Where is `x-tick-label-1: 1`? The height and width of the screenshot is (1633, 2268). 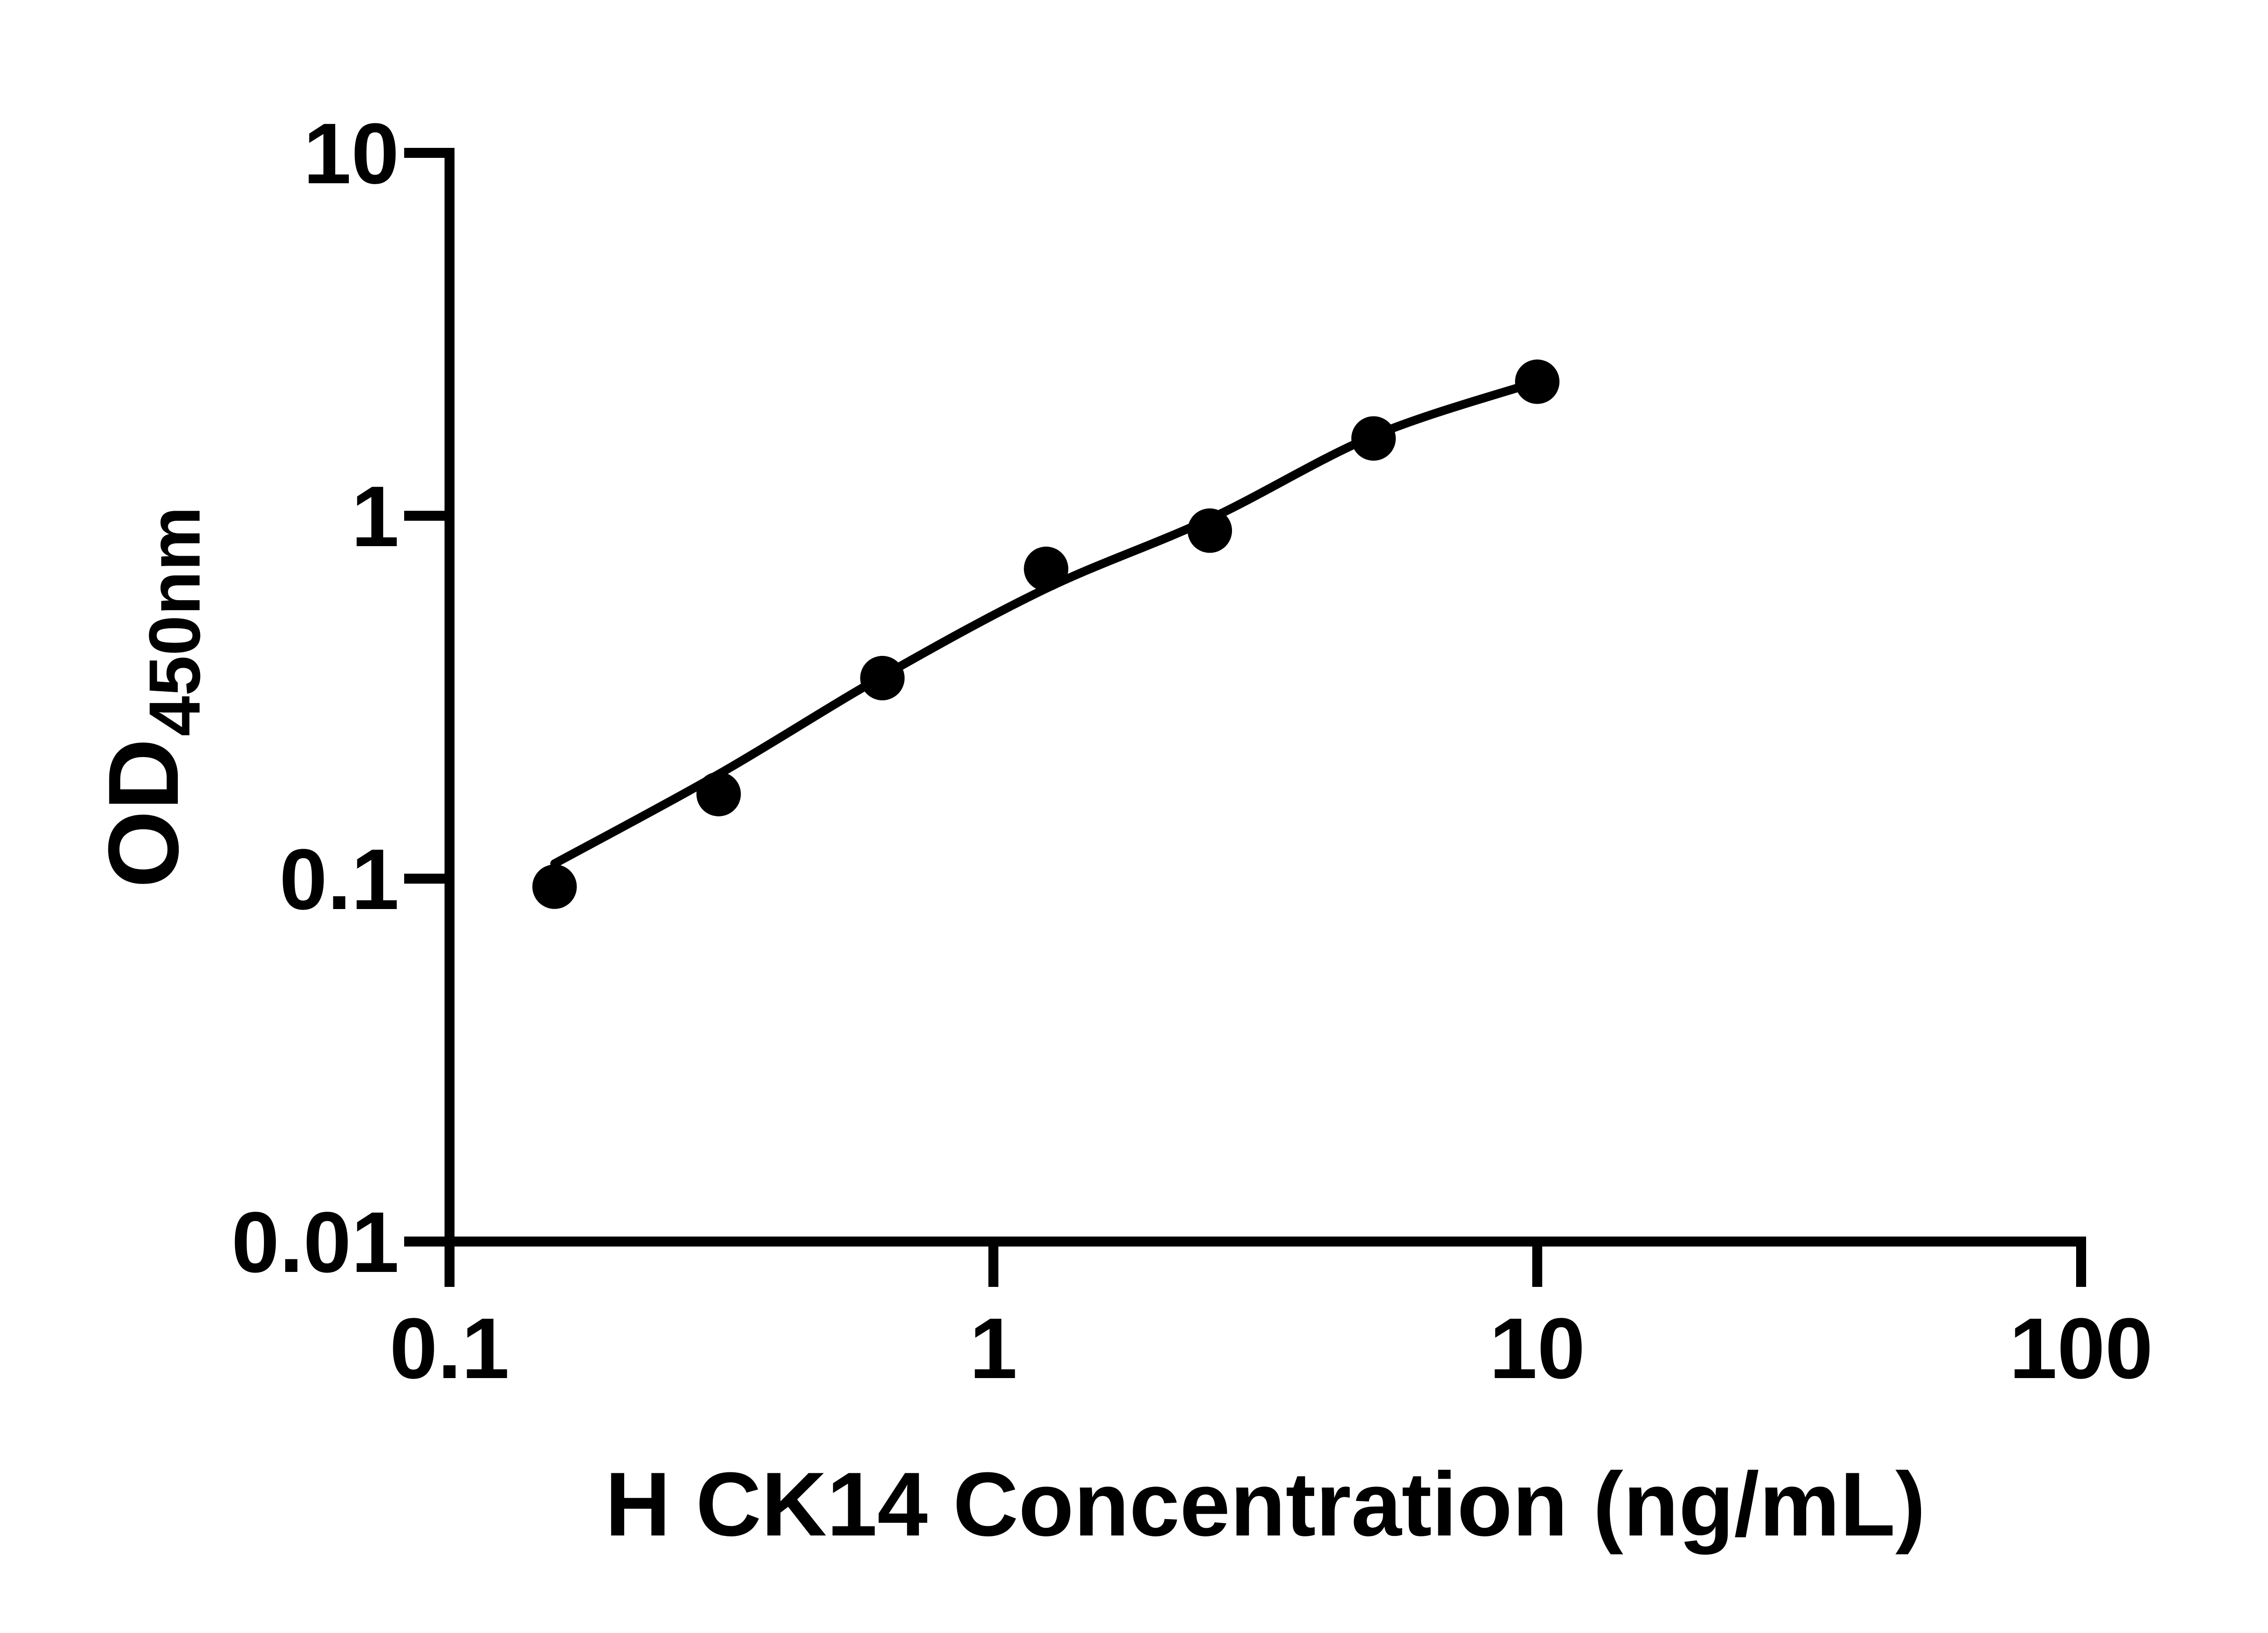 x-tick-label-1: 1 is located at coordinates (993, 1349).